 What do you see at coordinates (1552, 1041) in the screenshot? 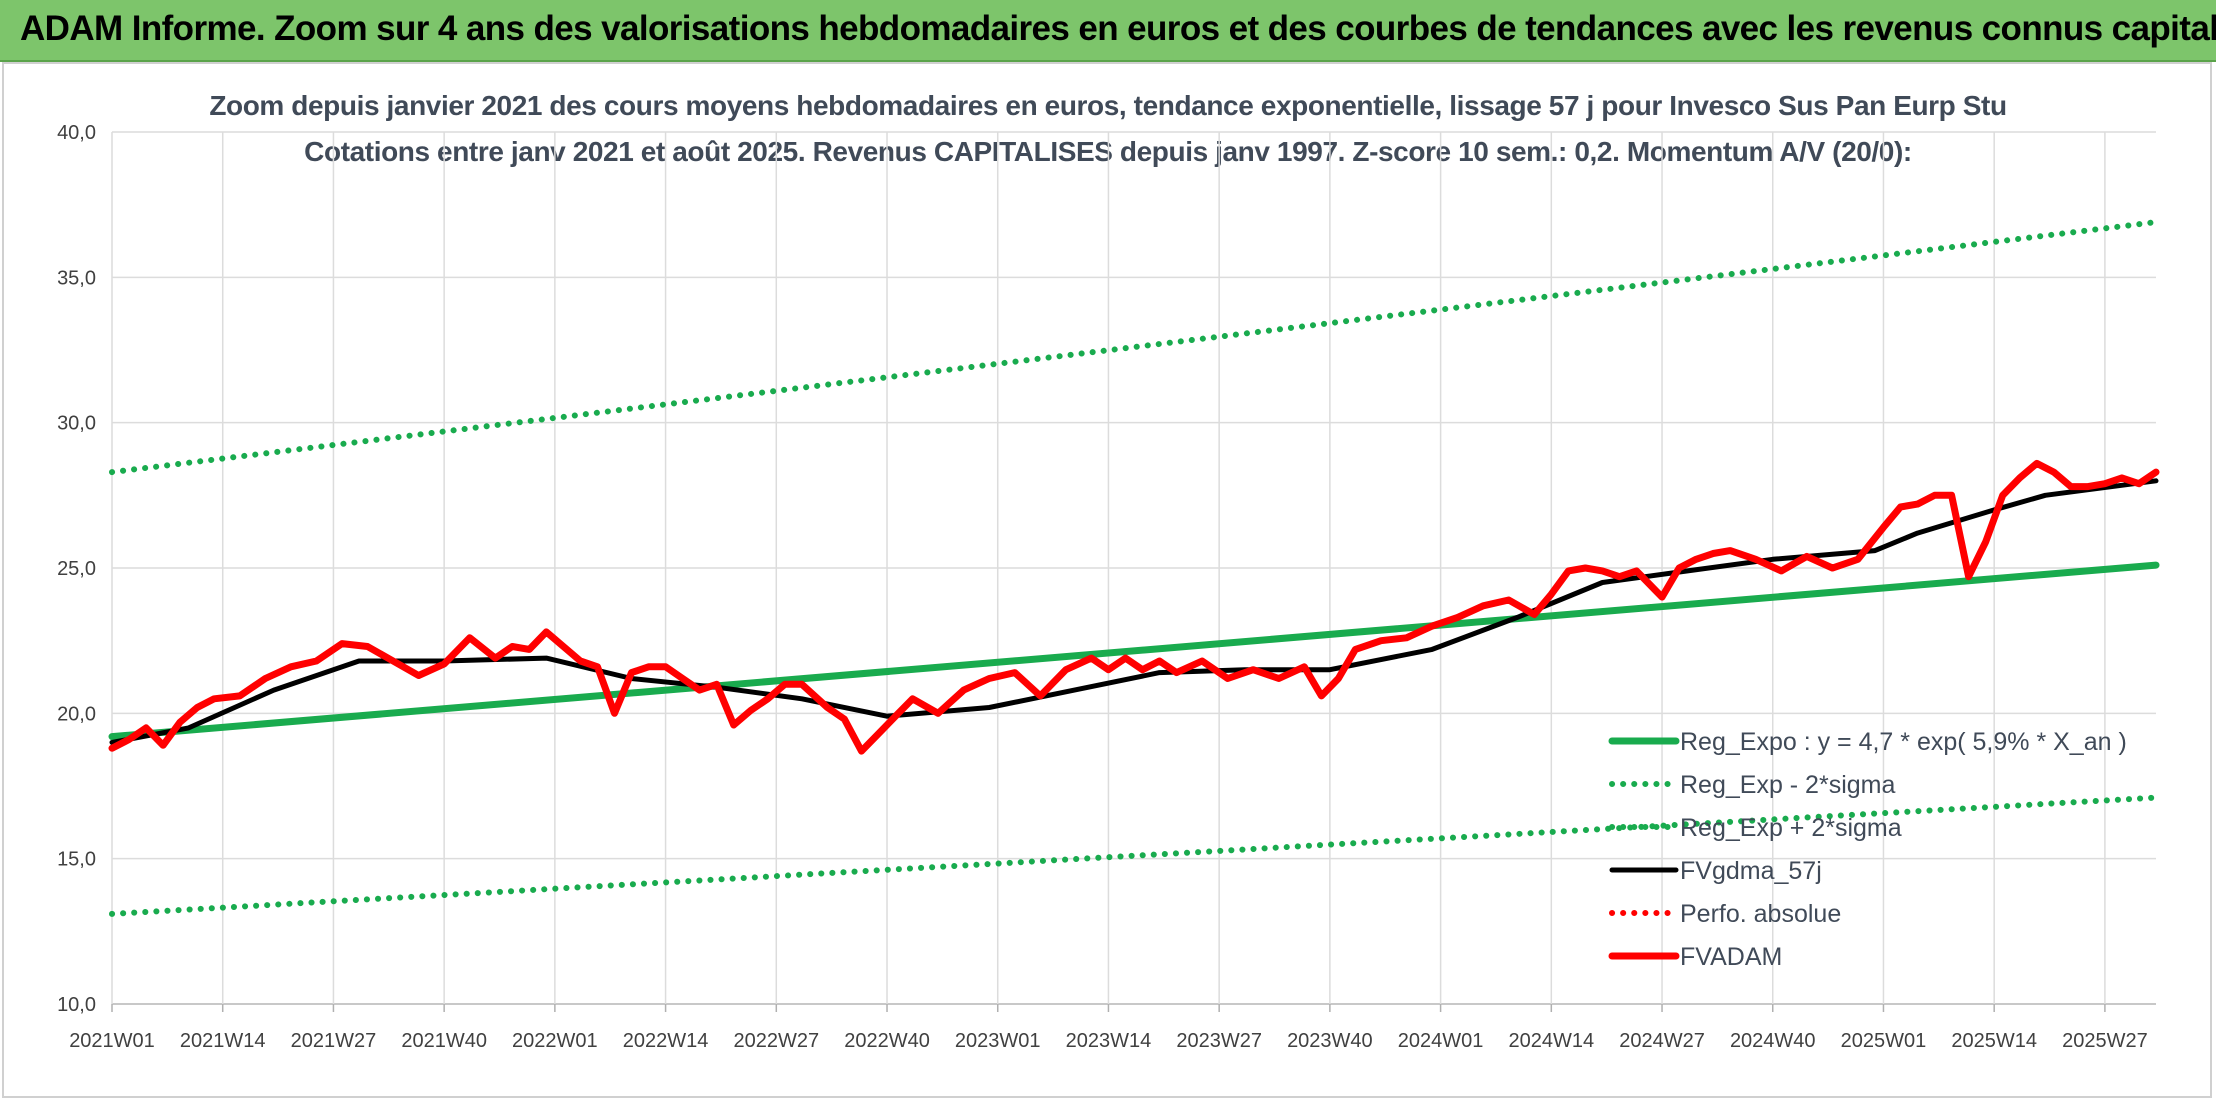
I see `x-tick-label: 2024W14` at bounding box center [1552, 1041].